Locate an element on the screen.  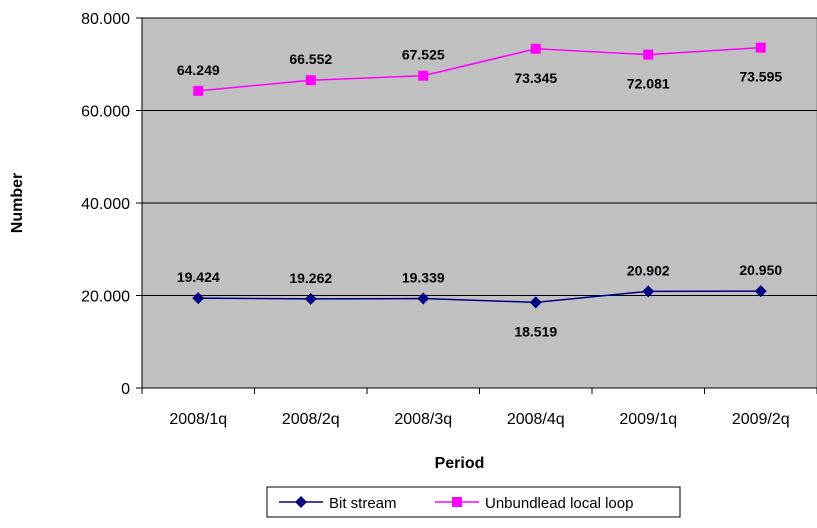
x-axis-title: Period is located at coordinates (460, 463).